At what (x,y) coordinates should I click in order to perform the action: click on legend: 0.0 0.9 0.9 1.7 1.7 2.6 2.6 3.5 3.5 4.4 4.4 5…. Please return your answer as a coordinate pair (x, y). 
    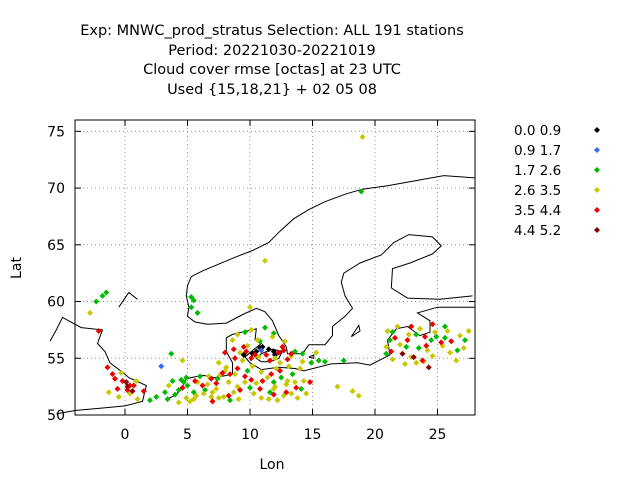
    Looking at the image, I should click on (557, 181).